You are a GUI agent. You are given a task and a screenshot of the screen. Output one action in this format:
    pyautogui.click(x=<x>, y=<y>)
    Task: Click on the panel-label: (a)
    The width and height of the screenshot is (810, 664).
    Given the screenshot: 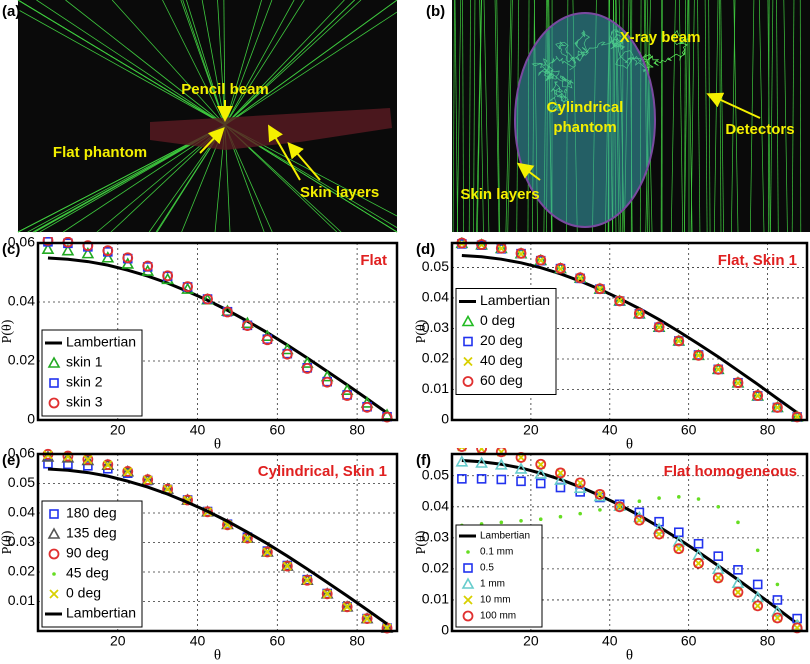 What is the action you would take?
    pyautogui.click(x=11, y=11)
    